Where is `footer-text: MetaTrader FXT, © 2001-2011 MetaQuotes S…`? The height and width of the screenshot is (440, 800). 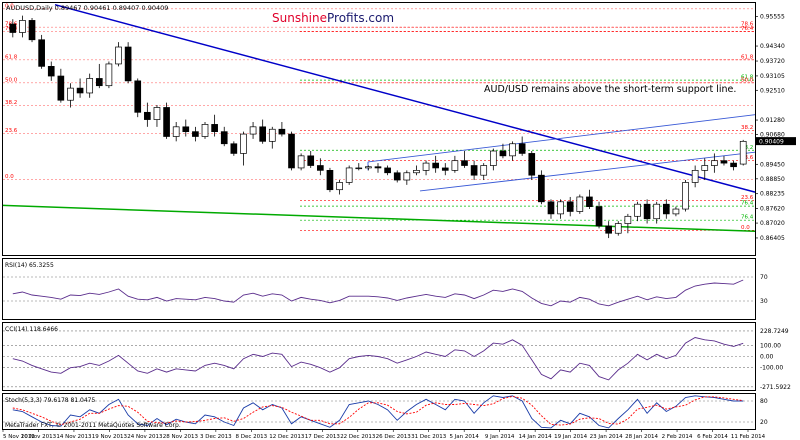
footer-text: MetaTrader FXT, © 2001-2011 MetaQuotes S… is located at coordinates (93, 425).